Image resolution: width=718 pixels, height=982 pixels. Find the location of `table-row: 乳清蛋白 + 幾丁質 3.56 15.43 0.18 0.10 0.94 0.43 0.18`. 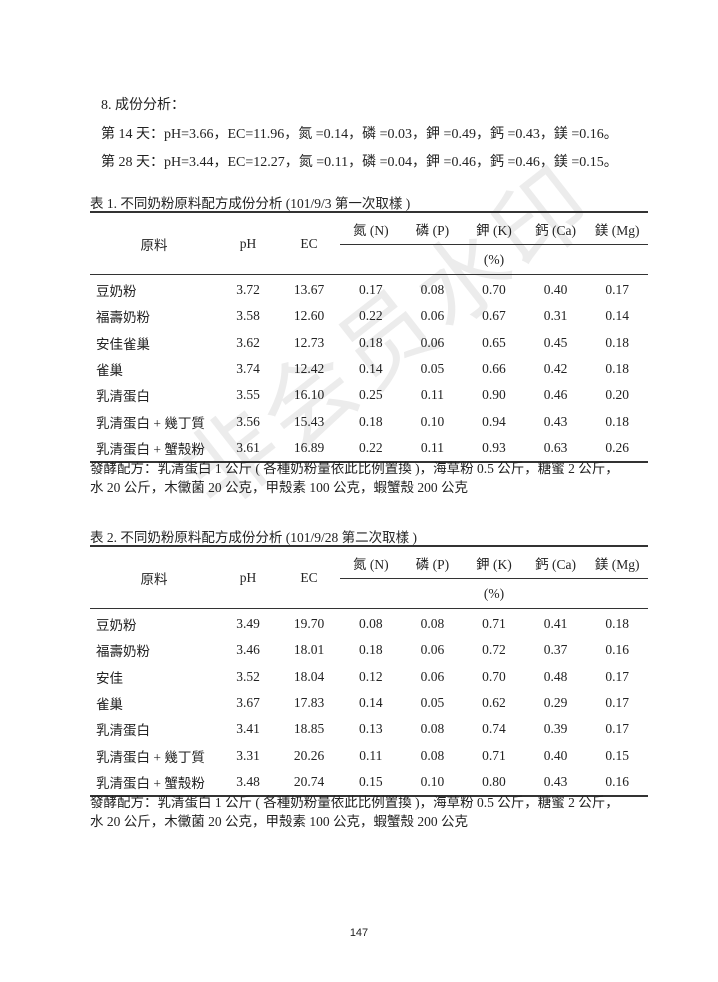

table-row: 乳清蛋白 + 幾丁質 3.56 15.43 0.18 0.10 0.94 0.43 0.18 is located at coordinates (369, 421).